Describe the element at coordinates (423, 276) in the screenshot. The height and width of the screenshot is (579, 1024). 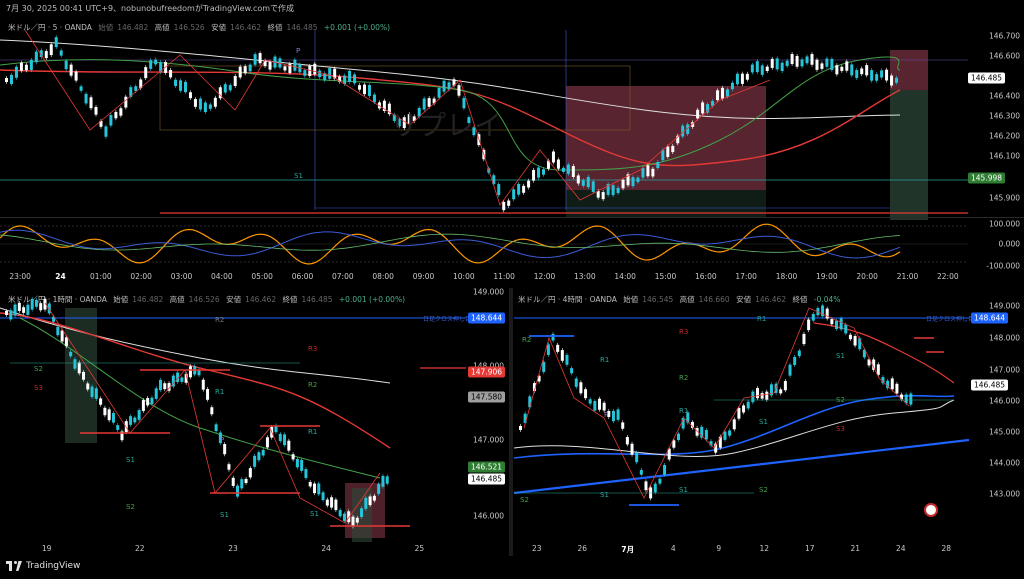
I see `x-tick: 09:00` at that location.